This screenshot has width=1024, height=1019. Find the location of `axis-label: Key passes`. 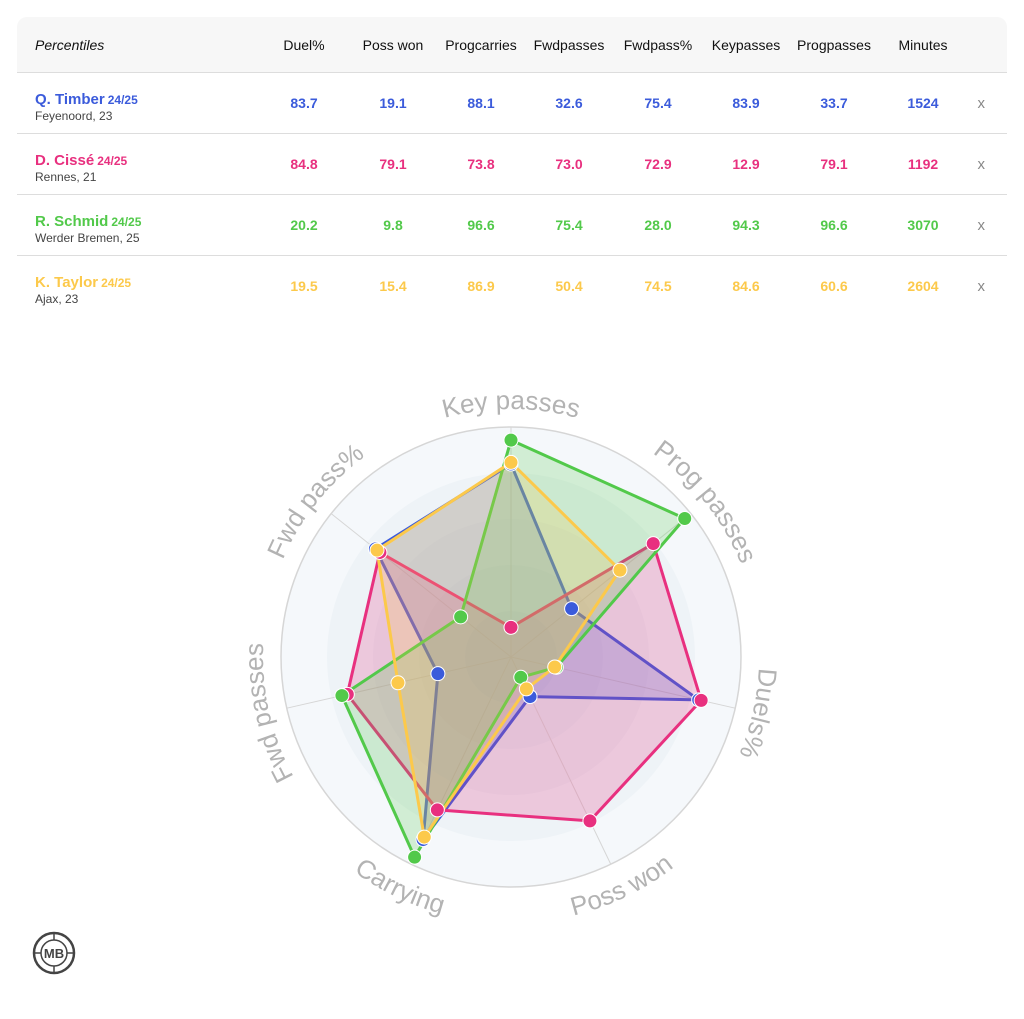

axis-label: Key passes is located at coordinates (511, 404).